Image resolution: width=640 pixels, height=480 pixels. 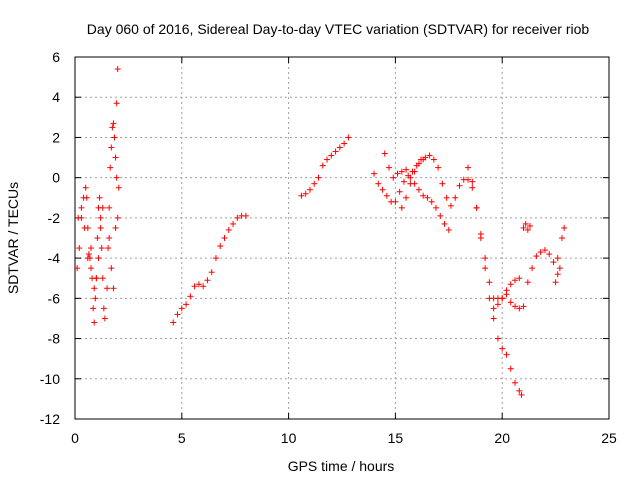 I want to click on series-riob-m, so click(x=541, y=253).